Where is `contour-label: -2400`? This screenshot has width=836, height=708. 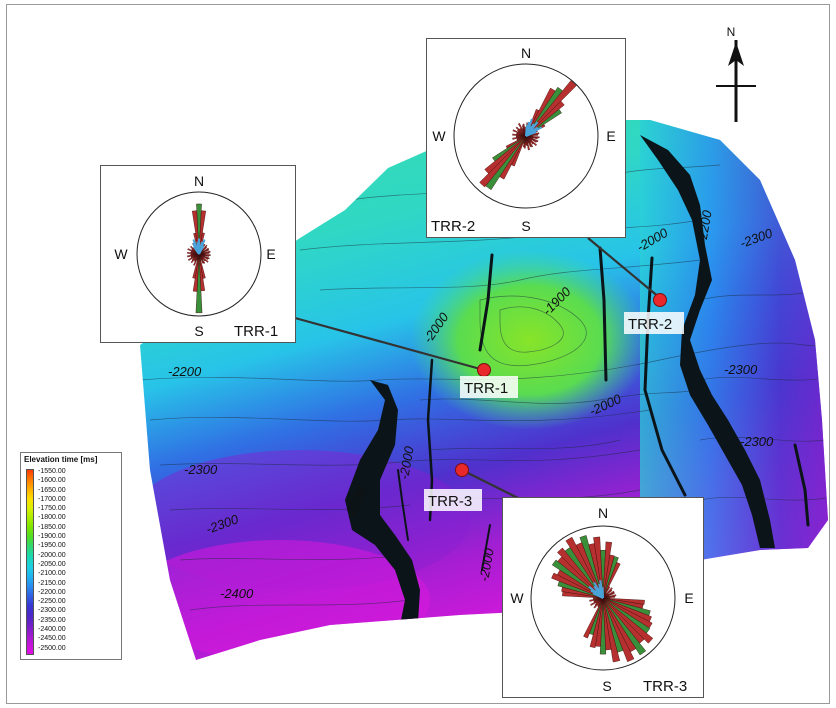 contour-label: -2400 is located at coordinates (237, 593).